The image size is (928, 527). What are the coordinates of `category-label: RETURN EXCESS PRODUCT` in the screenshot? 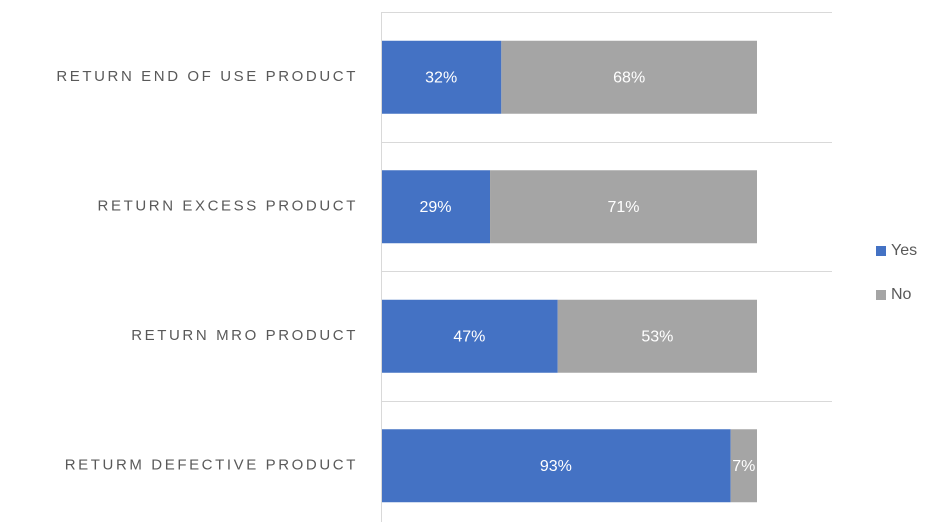 It's located at (228, 206).